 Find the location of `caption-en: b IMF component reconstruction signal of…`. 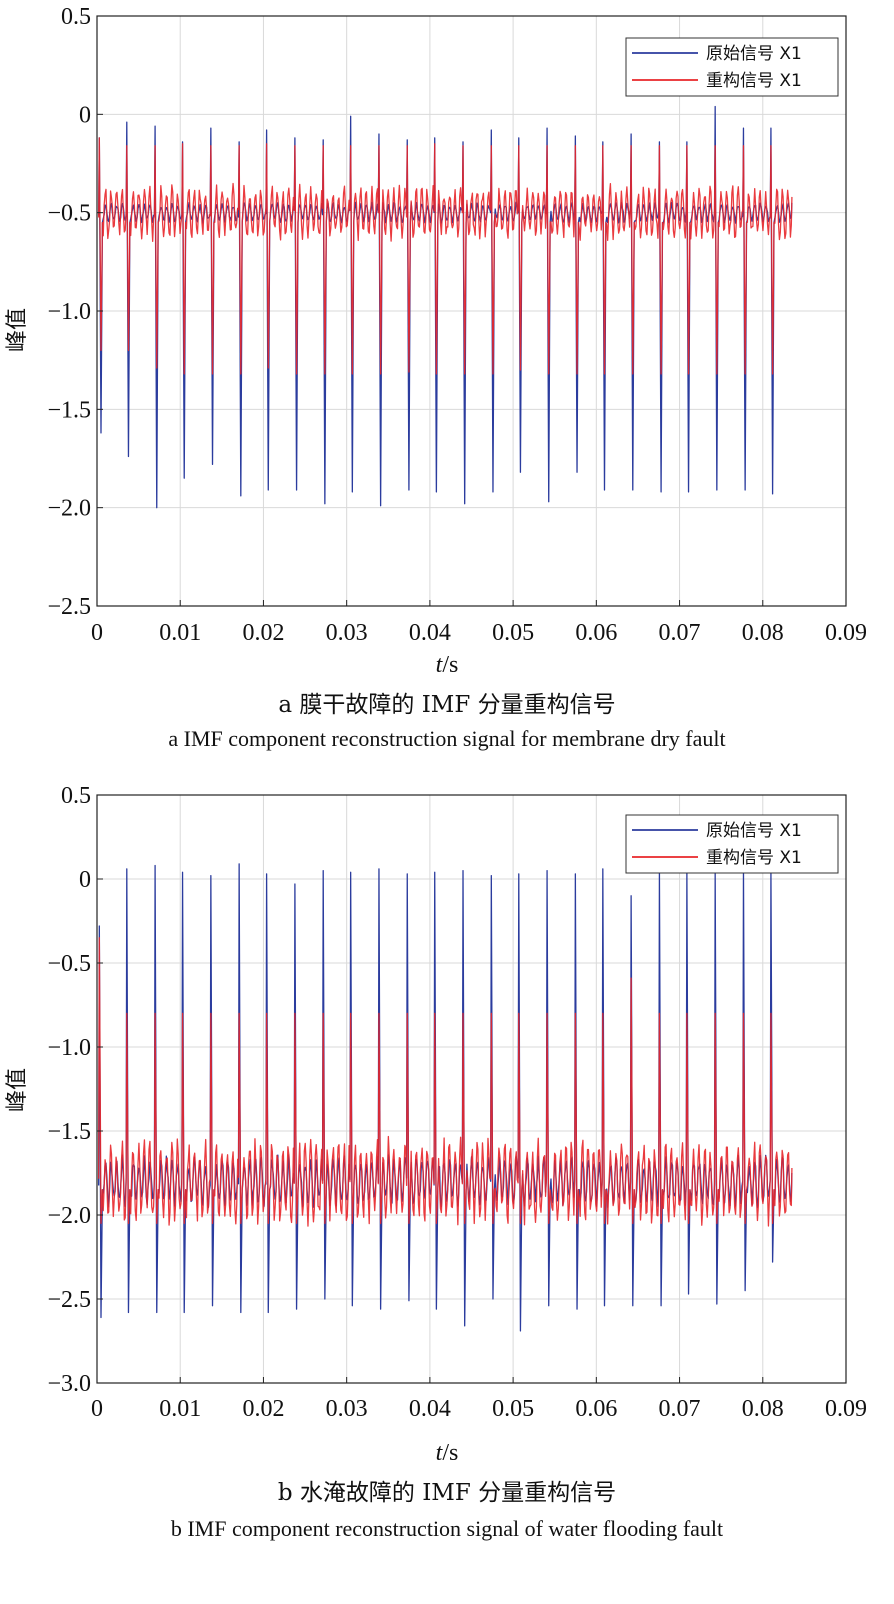

caption-en: b IMF component reconstruction signal of… is located at coordinates (447, 1528).